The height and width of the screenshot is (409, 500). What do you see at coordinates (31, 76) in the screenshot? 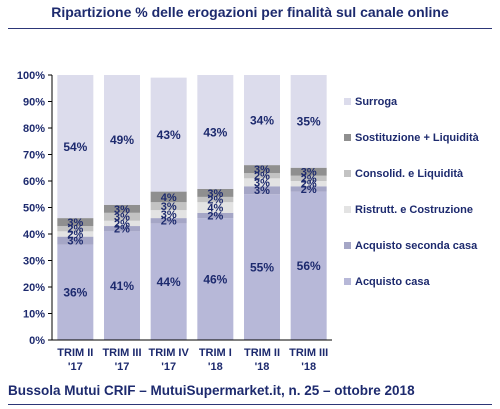
I see `y-tick-label: 100%` at bounding box center [31, 76].